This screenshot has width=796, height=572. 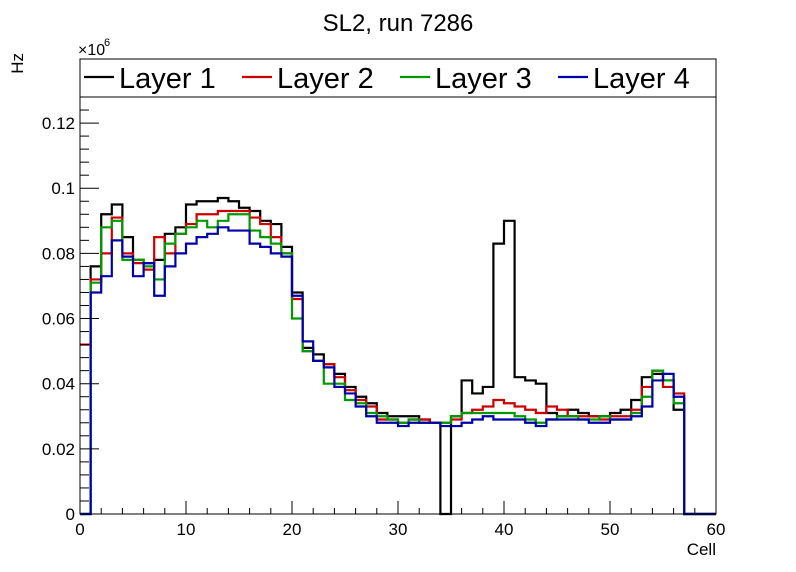 I want to click on y-tick-label: 0.06, so click(x=58, y=319).